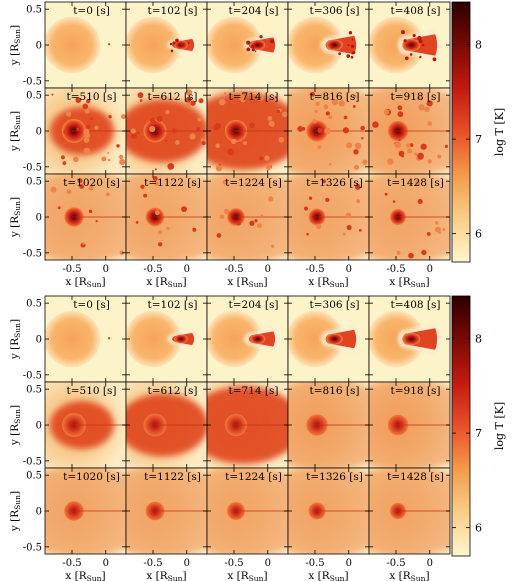  Describe the element at coordinates (478, 339) in the screenshot. I see `colorbar-tick-label: 8` at that location.